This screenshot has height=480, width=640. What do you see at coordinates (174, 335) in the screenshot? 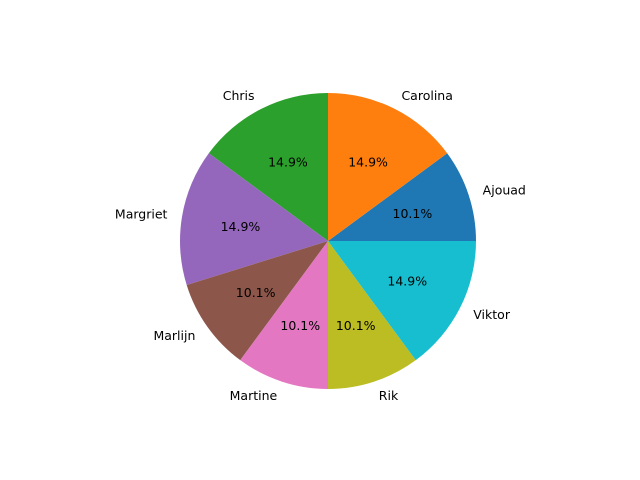
I see `slice-label-marlijn: Marlijn` at bounding box center [174, 335].